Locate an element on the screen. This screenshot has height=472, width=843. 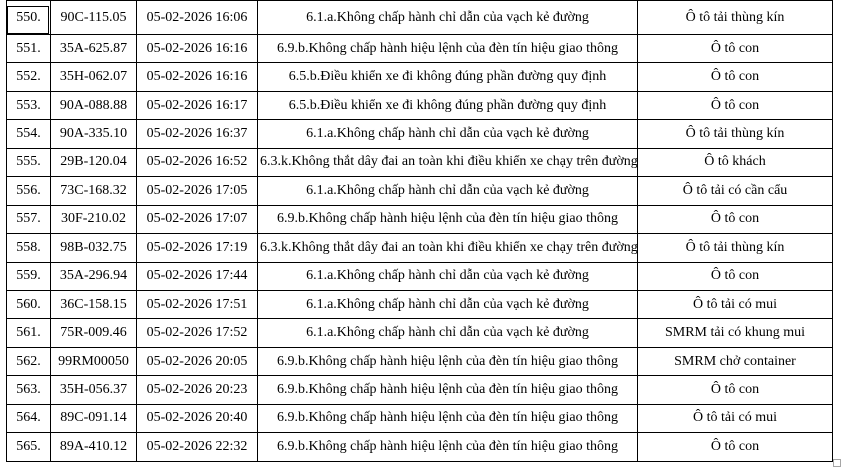
cell-row-number: 561. is located at coordinates (28, 333).